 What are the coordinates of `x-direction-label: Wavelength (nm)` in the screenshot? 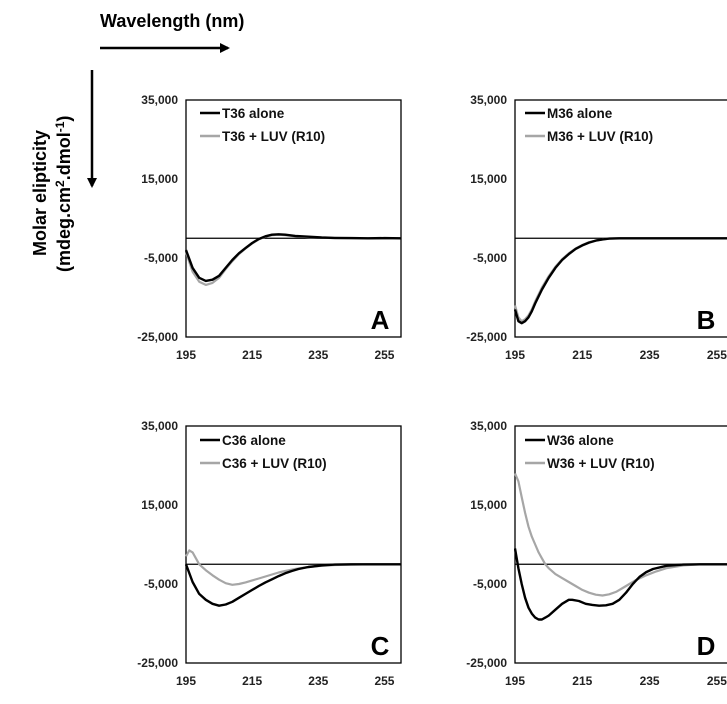 It's located at (172, 21).